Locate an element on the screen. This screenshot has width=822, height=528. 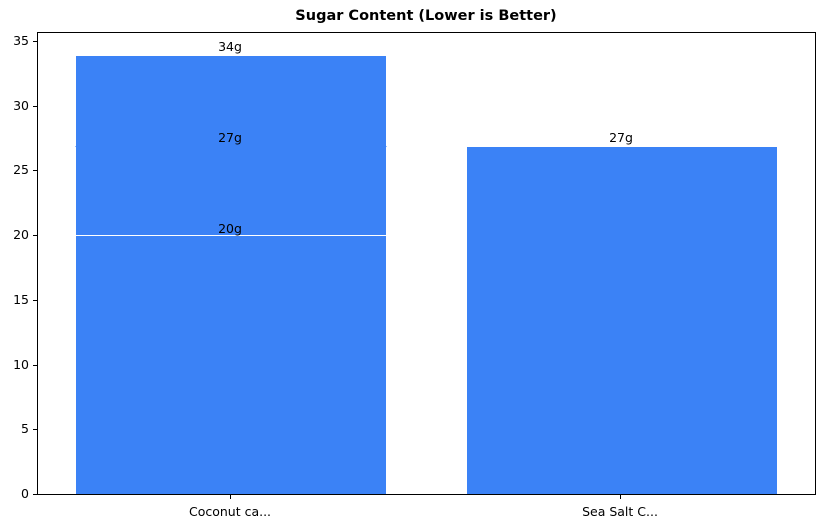
y-tick-label: 15 is located at coordinates (21, 299).